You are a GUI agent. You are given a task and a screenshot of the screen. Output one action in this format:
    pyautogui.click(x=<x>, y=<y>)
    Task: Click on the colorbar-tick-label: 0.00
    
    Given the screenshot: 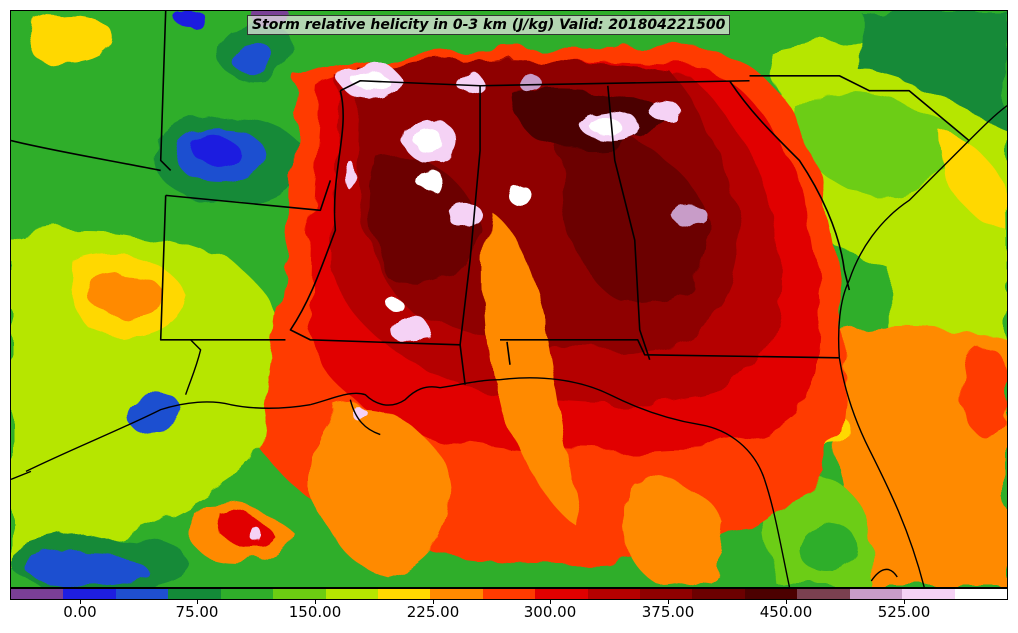 What is the action you would take?
    pyautogui.click(x=80, y=612)
    